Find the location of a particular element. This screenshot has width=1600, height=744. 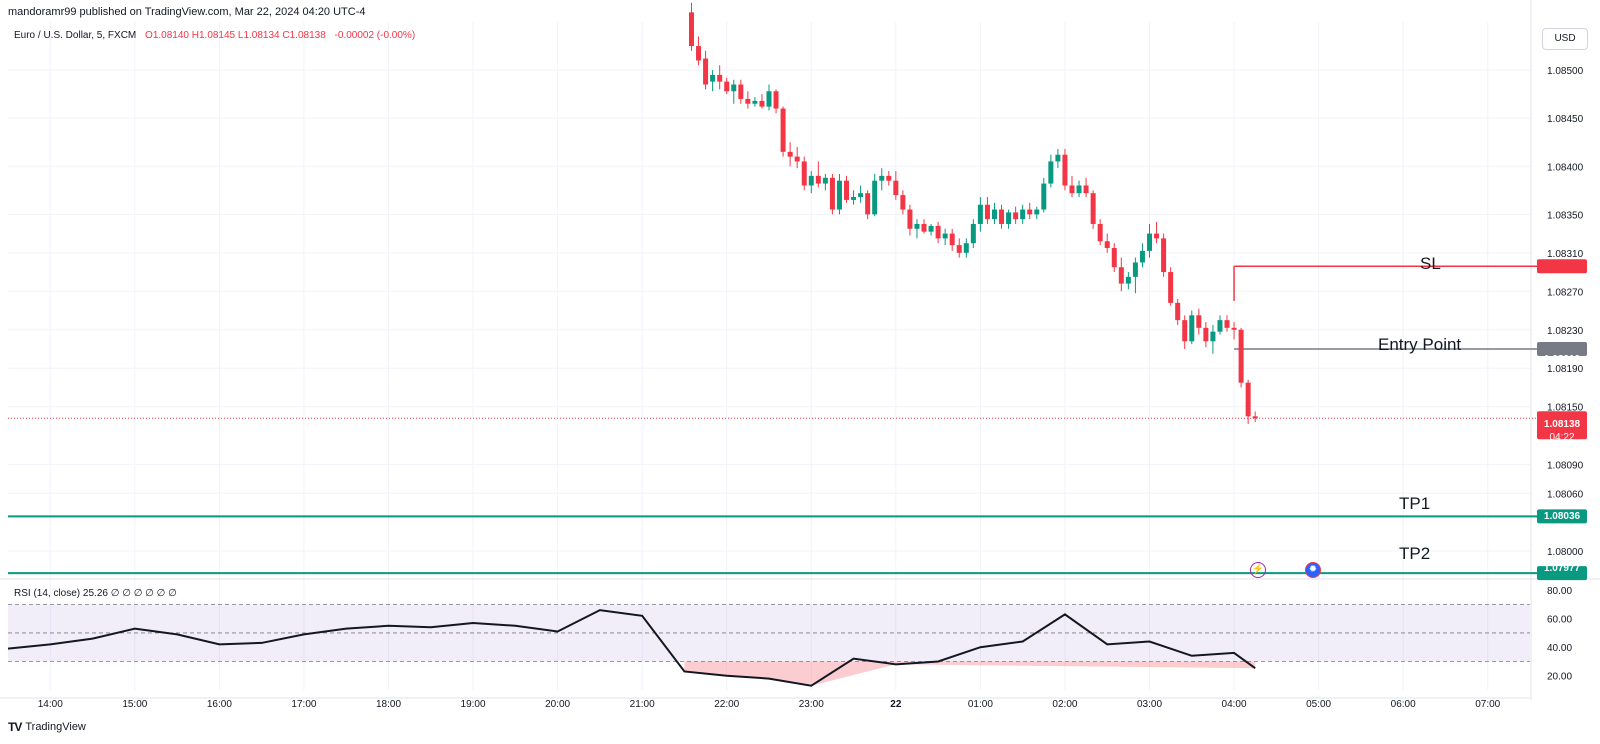

rsi-axis-tick: 20.00 is located at coordinates (1559, 677).